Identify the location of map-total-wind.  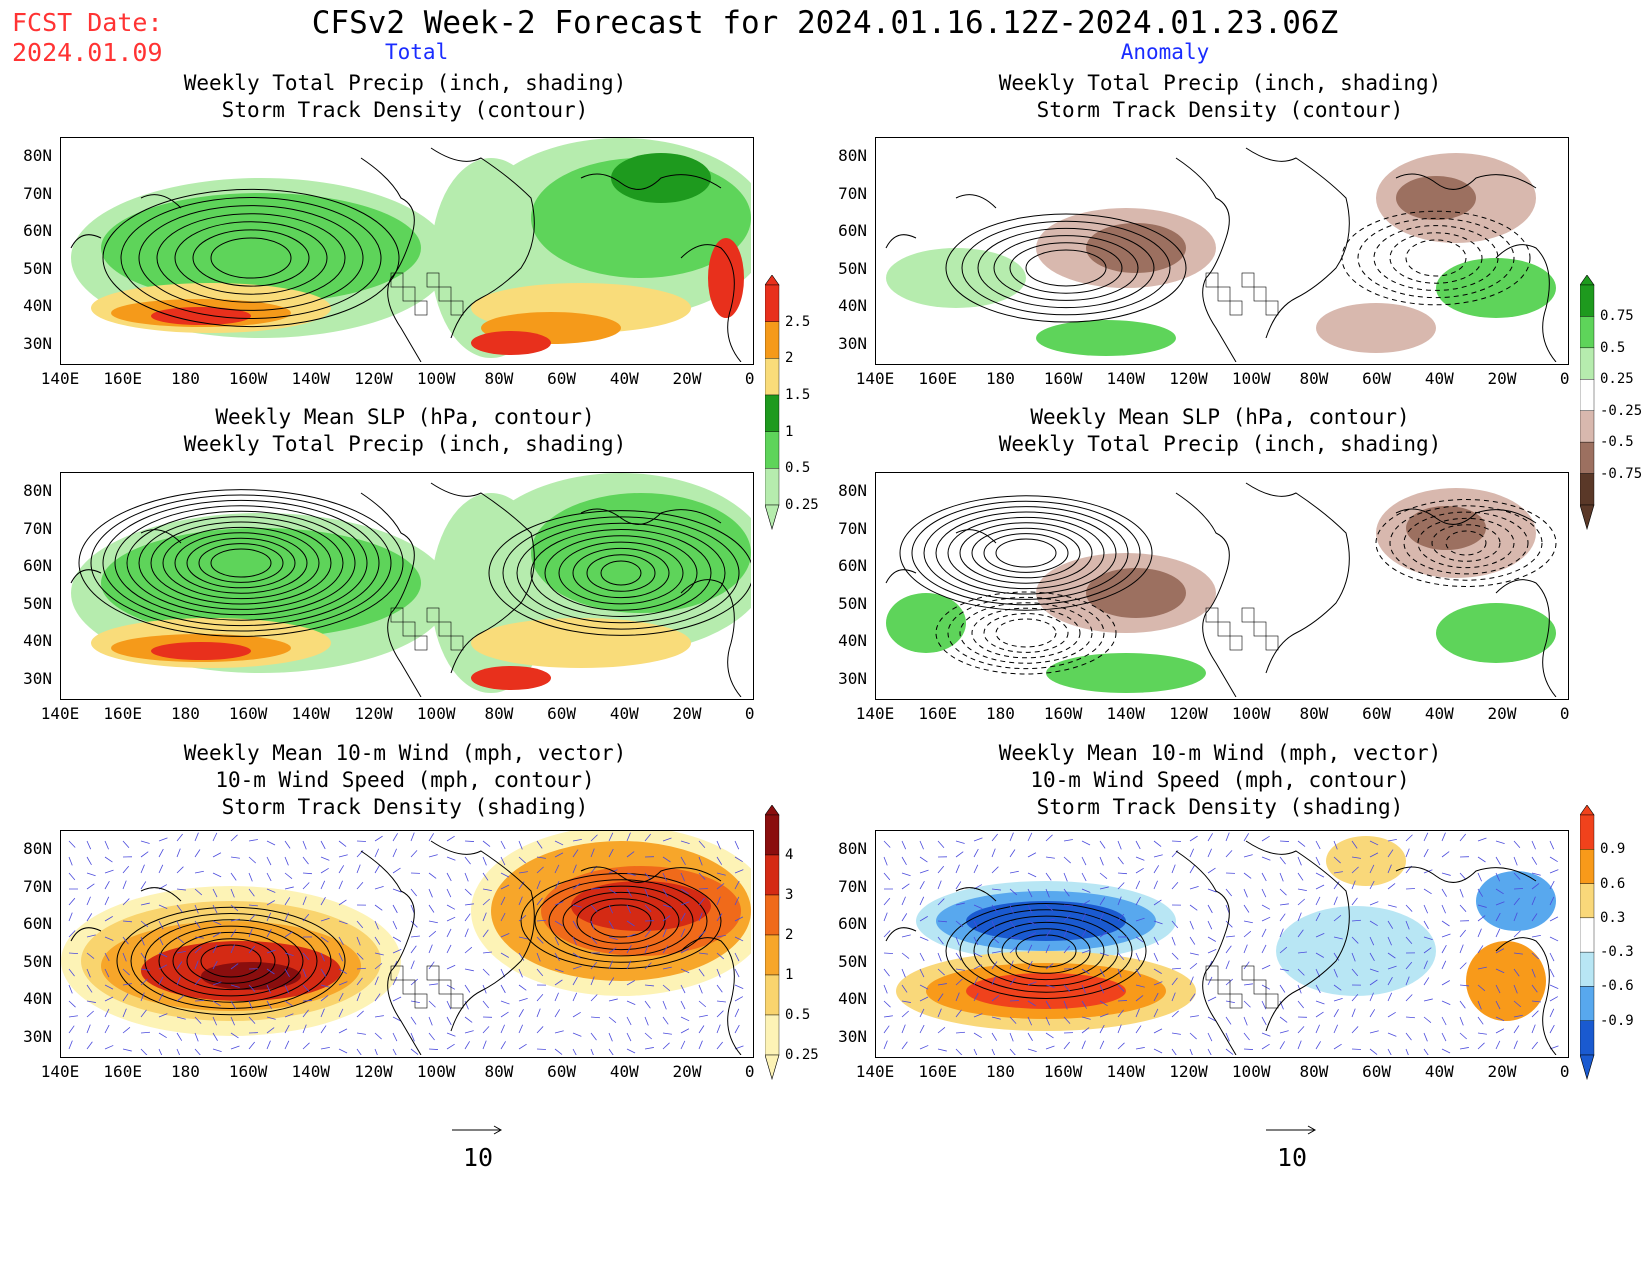
(407, 944).